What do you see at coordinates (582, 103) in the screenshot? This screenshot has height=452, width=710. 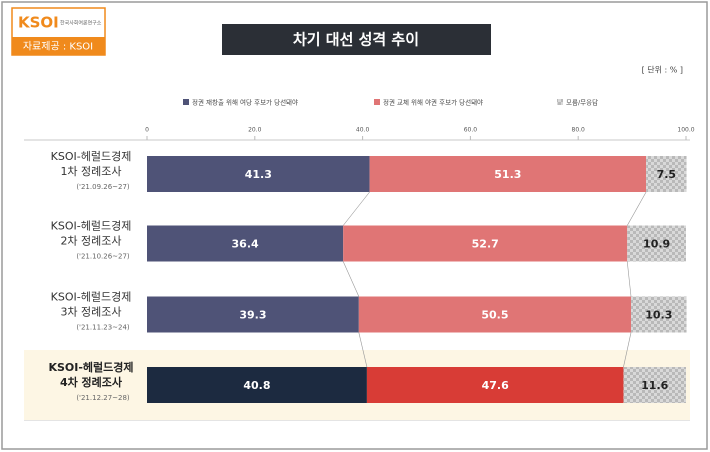 I see `legend-label: 모름/무응답` at bounding box center [582, 103].